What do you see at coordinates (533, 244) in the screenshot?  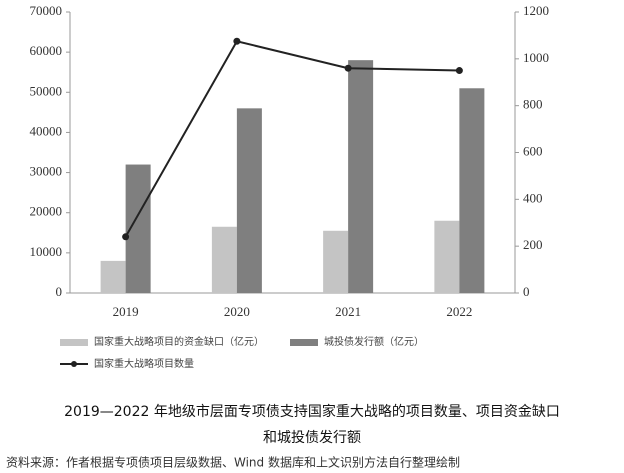 I see `y2-tick-label: 200` at bounding box center [533, 244].